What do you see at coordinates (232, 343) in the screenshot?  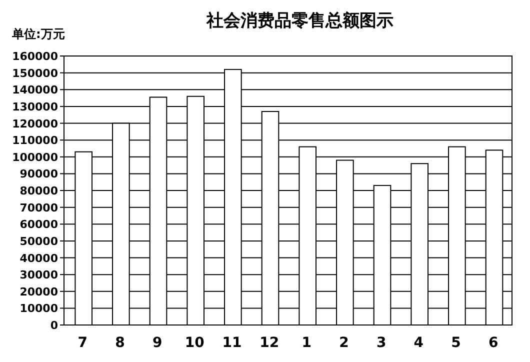 I see `x-tick-label: 11` at bounding box center [232, 343].